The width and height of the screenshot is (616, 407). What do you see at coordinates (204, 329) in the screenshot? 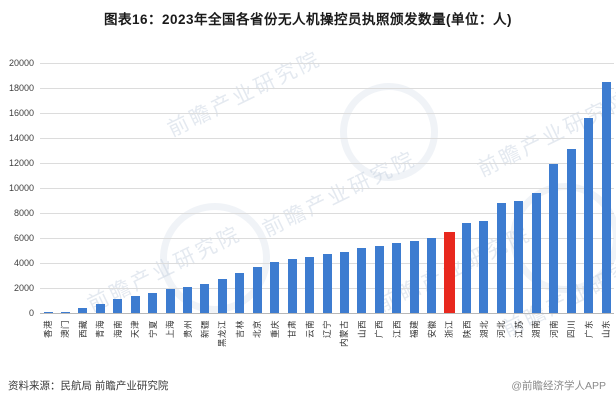
I see `x-axis-label-新疆: 新疆` at bounding box center [204, 329].